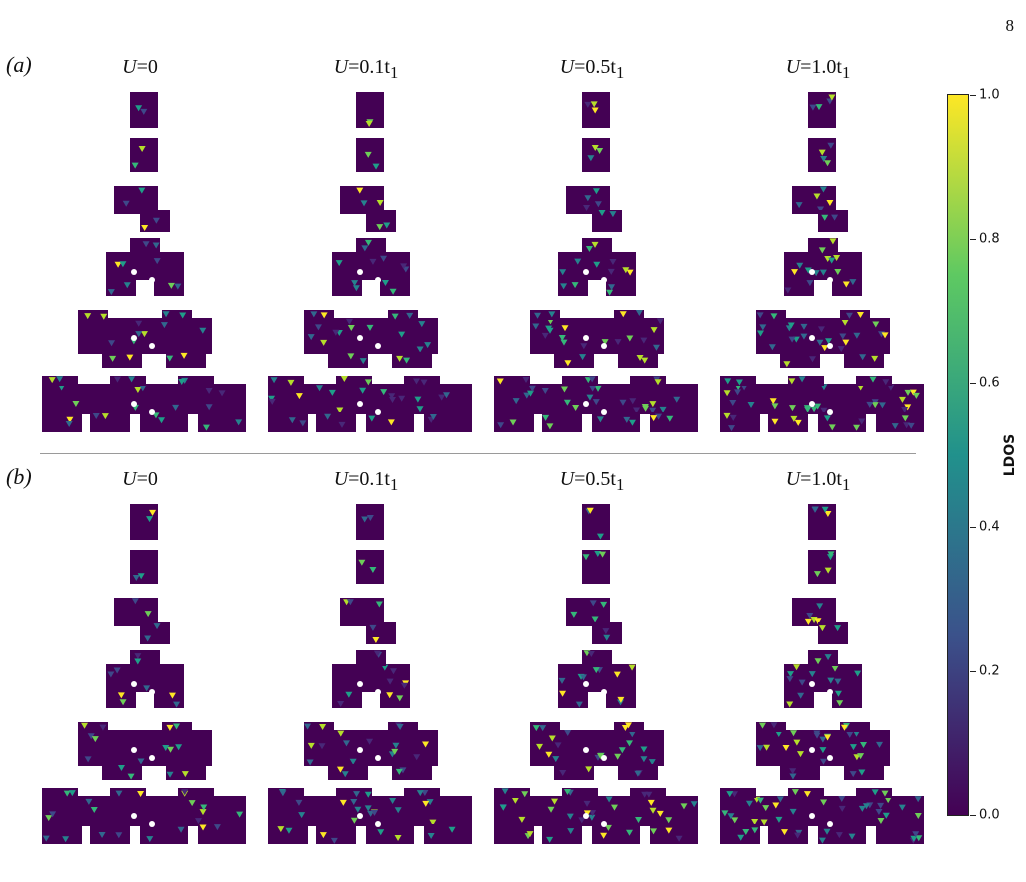 The image size is (1026, 882). What do you see at coordinates (140, 67) in the screenshot?
I see `col-title-a-1: U=0` at bounding box center [140, 67].